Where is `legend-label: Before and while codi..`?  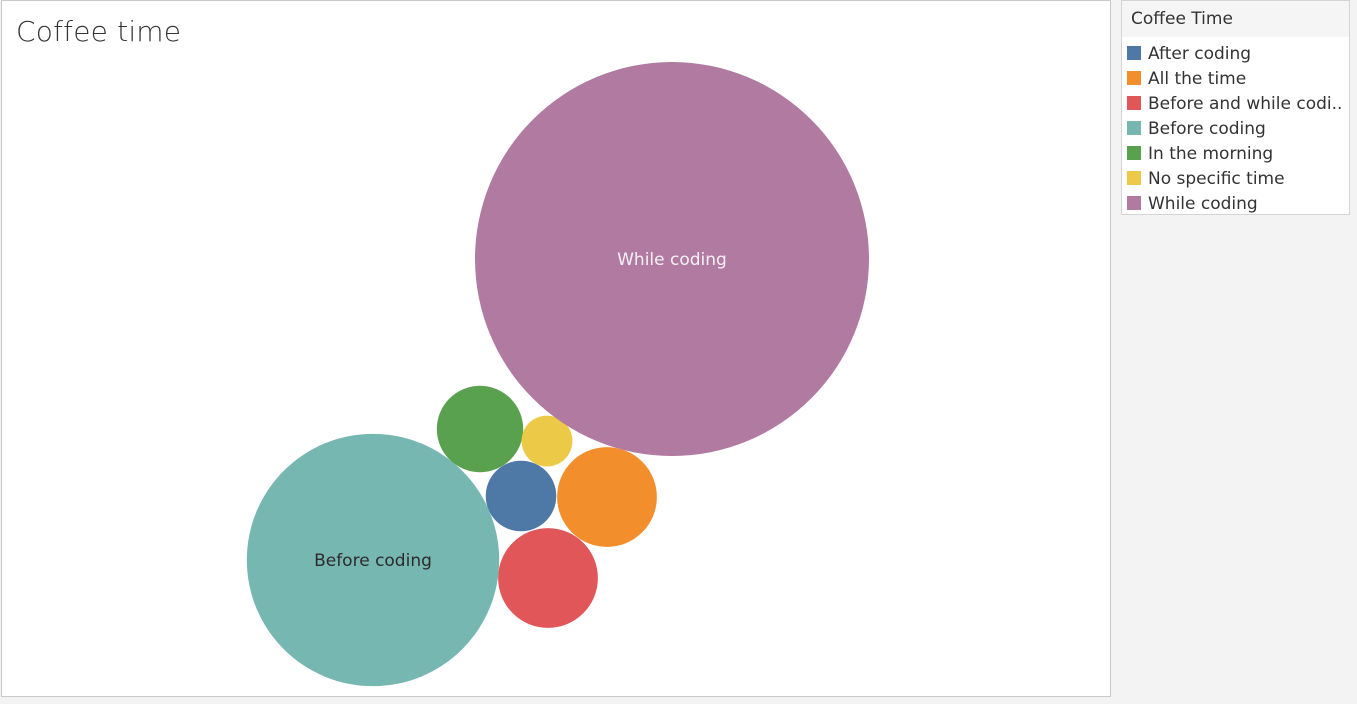
legend-label: Before and while codi.. is located at coordinates (1245, 103).